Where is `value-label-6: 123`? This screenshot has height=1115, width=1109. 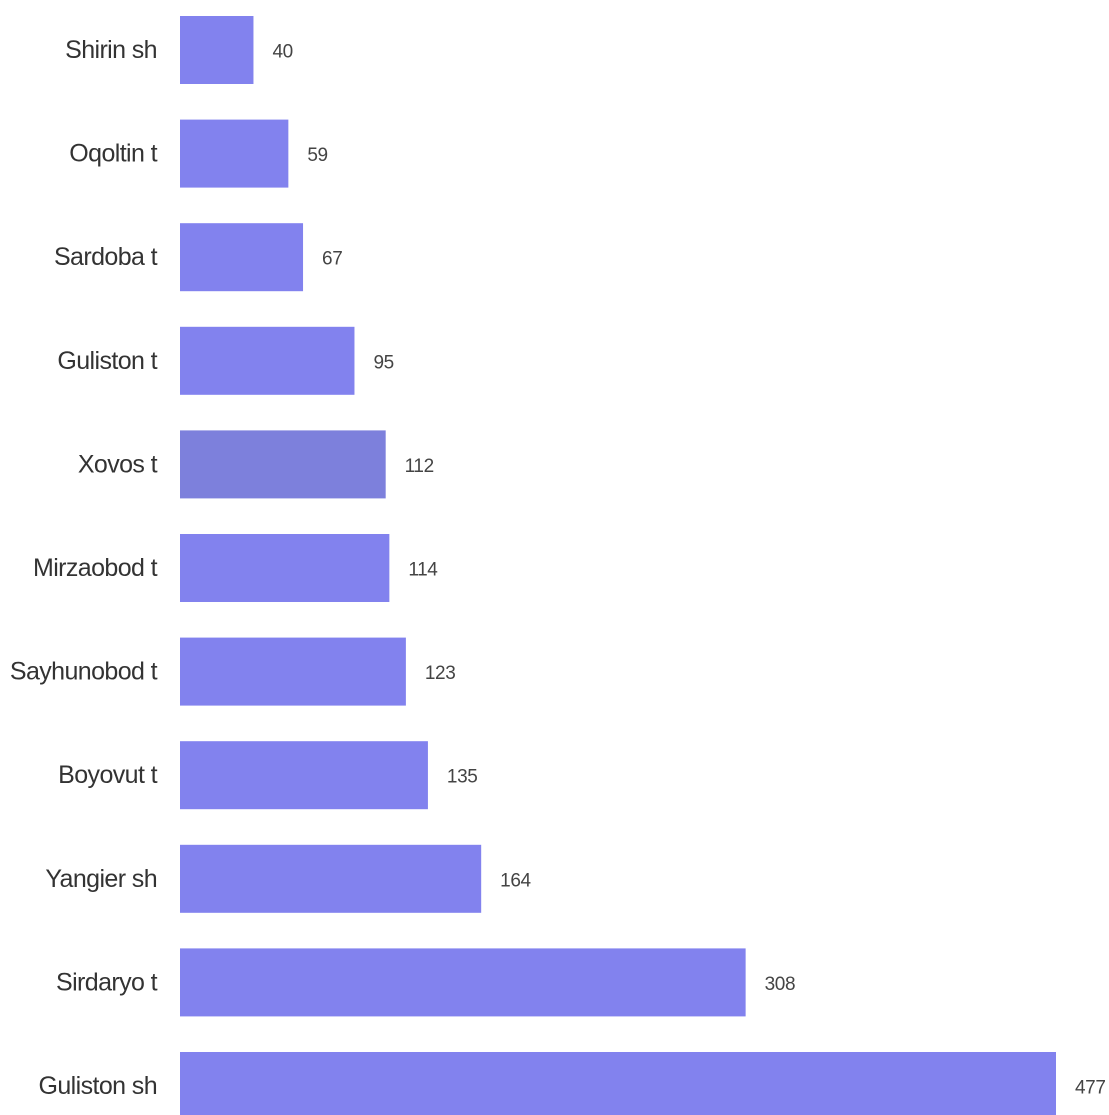
value-label-6: 123 is located at coordinates (440, 673).